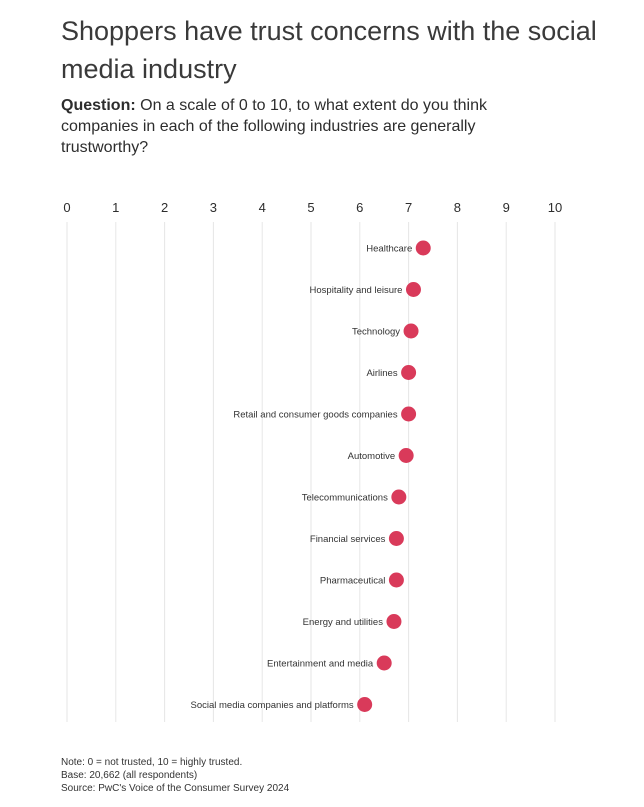  I want to click on x-axis-ticks: 0 1 2 3 4 5 6 7 8 9 10, so click(312, 207).